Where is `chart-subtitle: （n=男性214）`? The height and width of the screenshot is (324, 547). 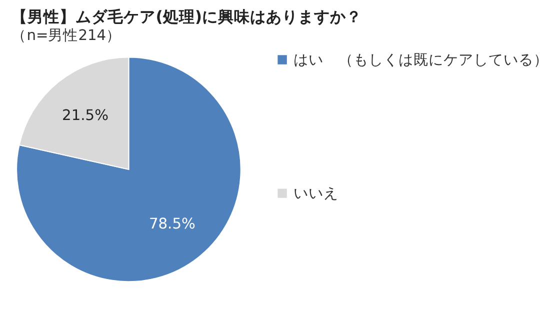 chart-subtitle: （n=男性214） is located at coordinates (67, 35).